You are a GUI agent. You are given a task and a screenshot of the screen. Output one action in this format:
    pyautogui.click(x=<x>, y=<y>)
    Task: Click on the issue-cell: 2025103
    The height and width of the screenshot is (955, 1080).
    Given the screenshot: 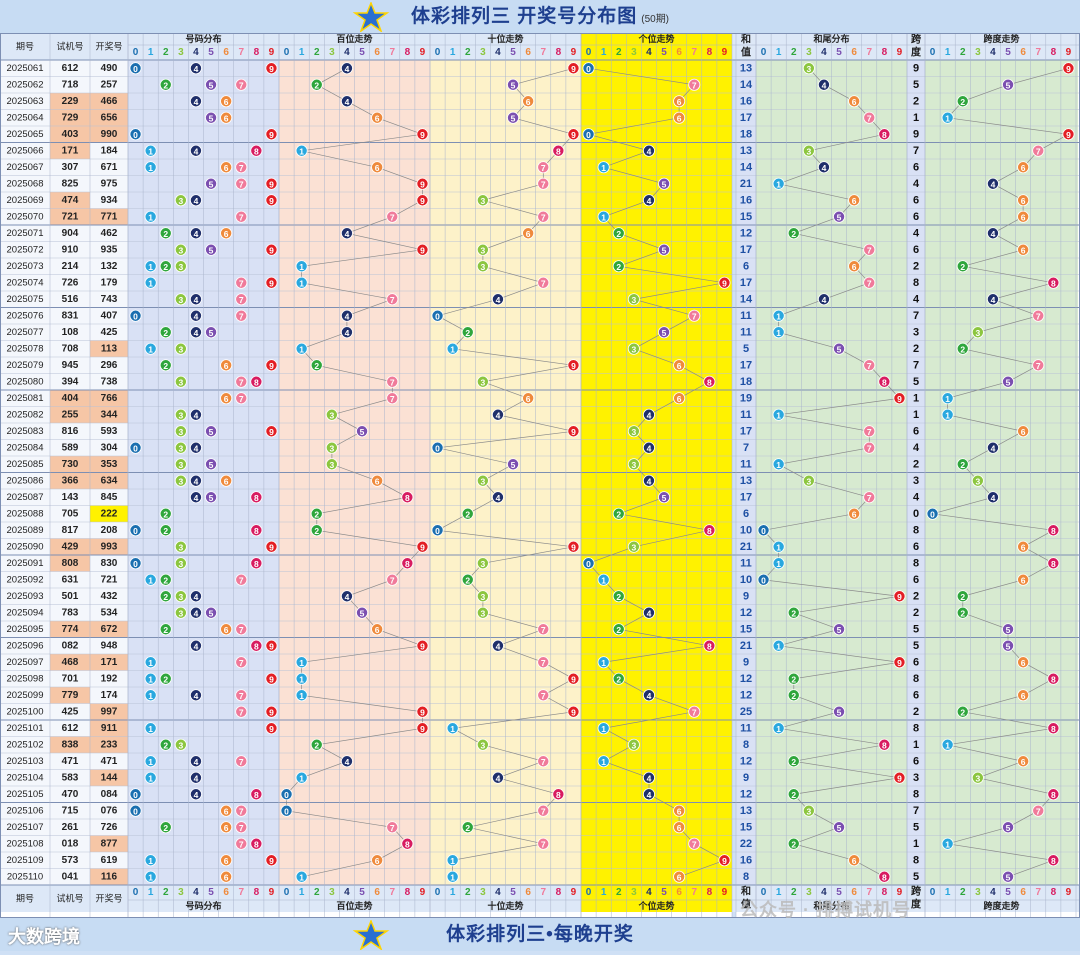 What is the action you would take?
    pyautogui.click(x=25, y=761)
    